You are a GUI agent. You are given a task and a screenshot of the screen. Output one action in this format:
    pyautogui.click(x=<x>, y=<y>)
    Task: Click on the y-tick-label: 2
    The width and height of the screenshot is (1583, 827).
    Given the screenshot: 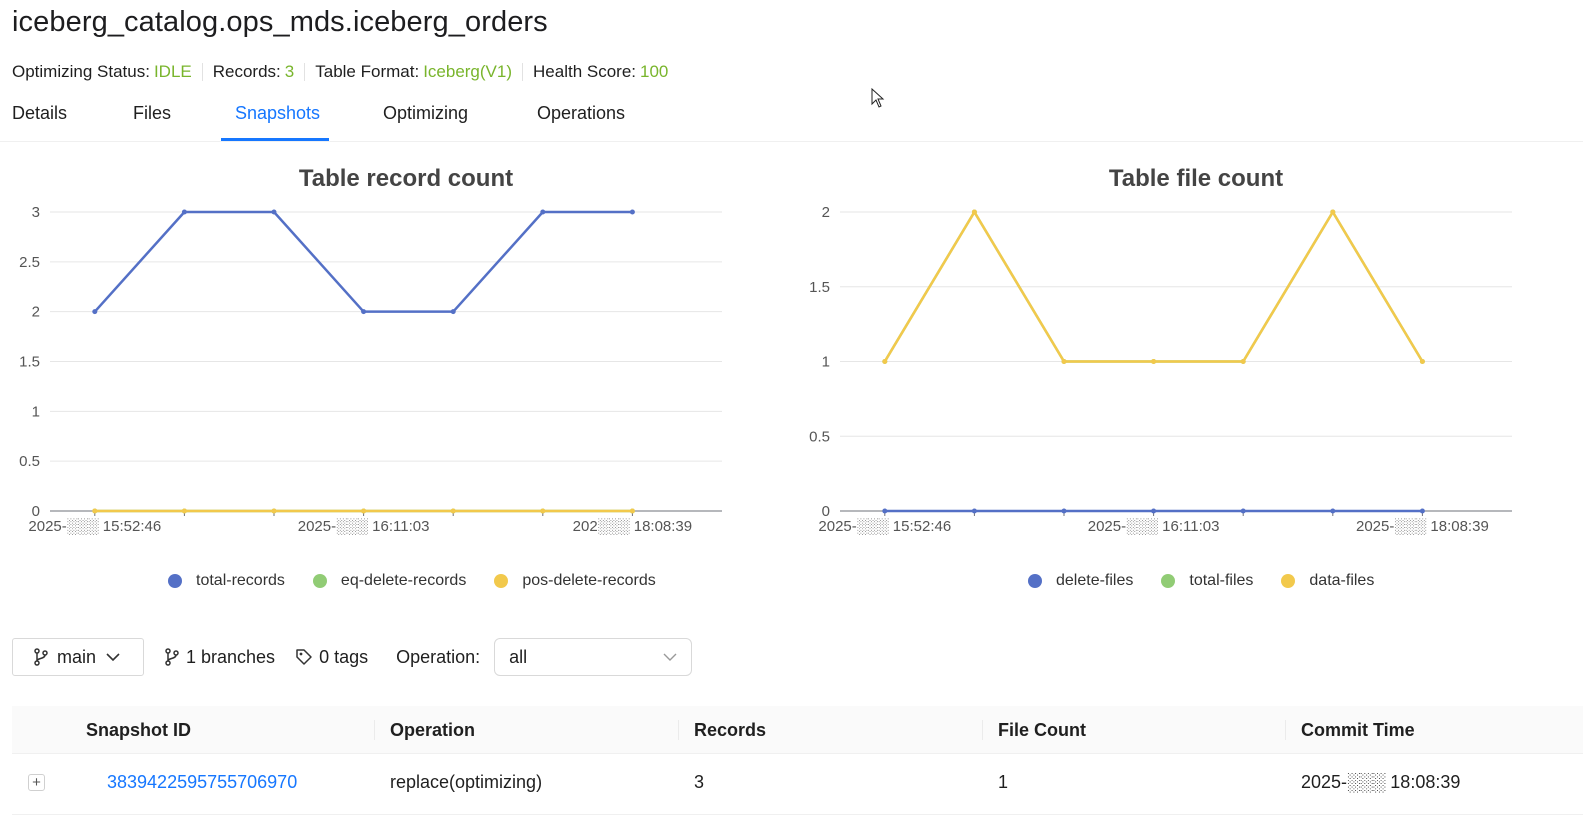 What is the action you would take?
    pyautogui.click(x=36, y=312)
    